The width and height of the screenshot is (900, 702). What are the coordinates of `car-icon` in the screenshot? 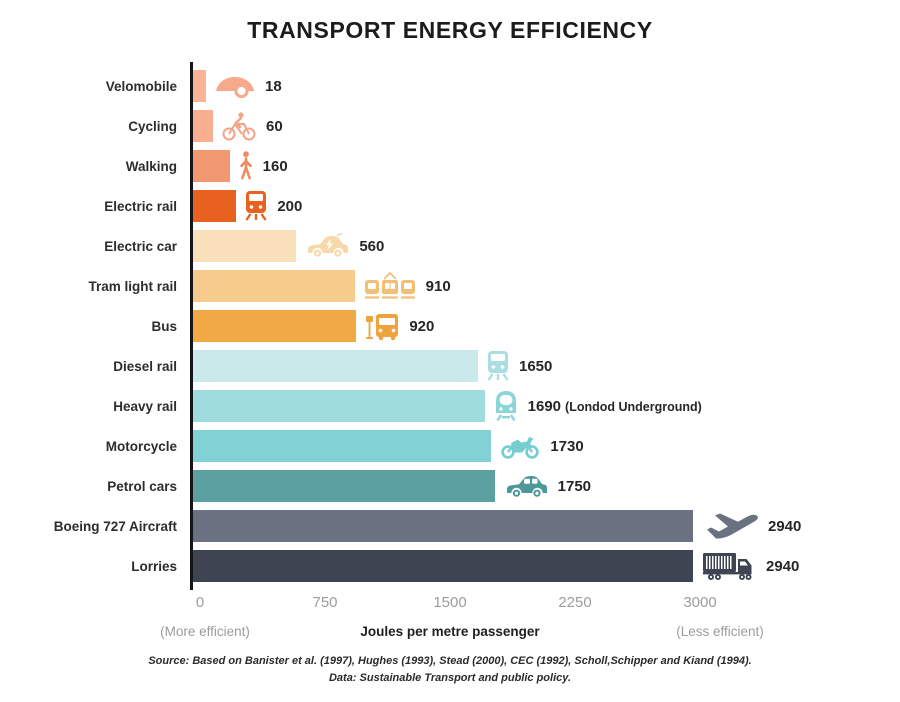 It's located at (526, 486).